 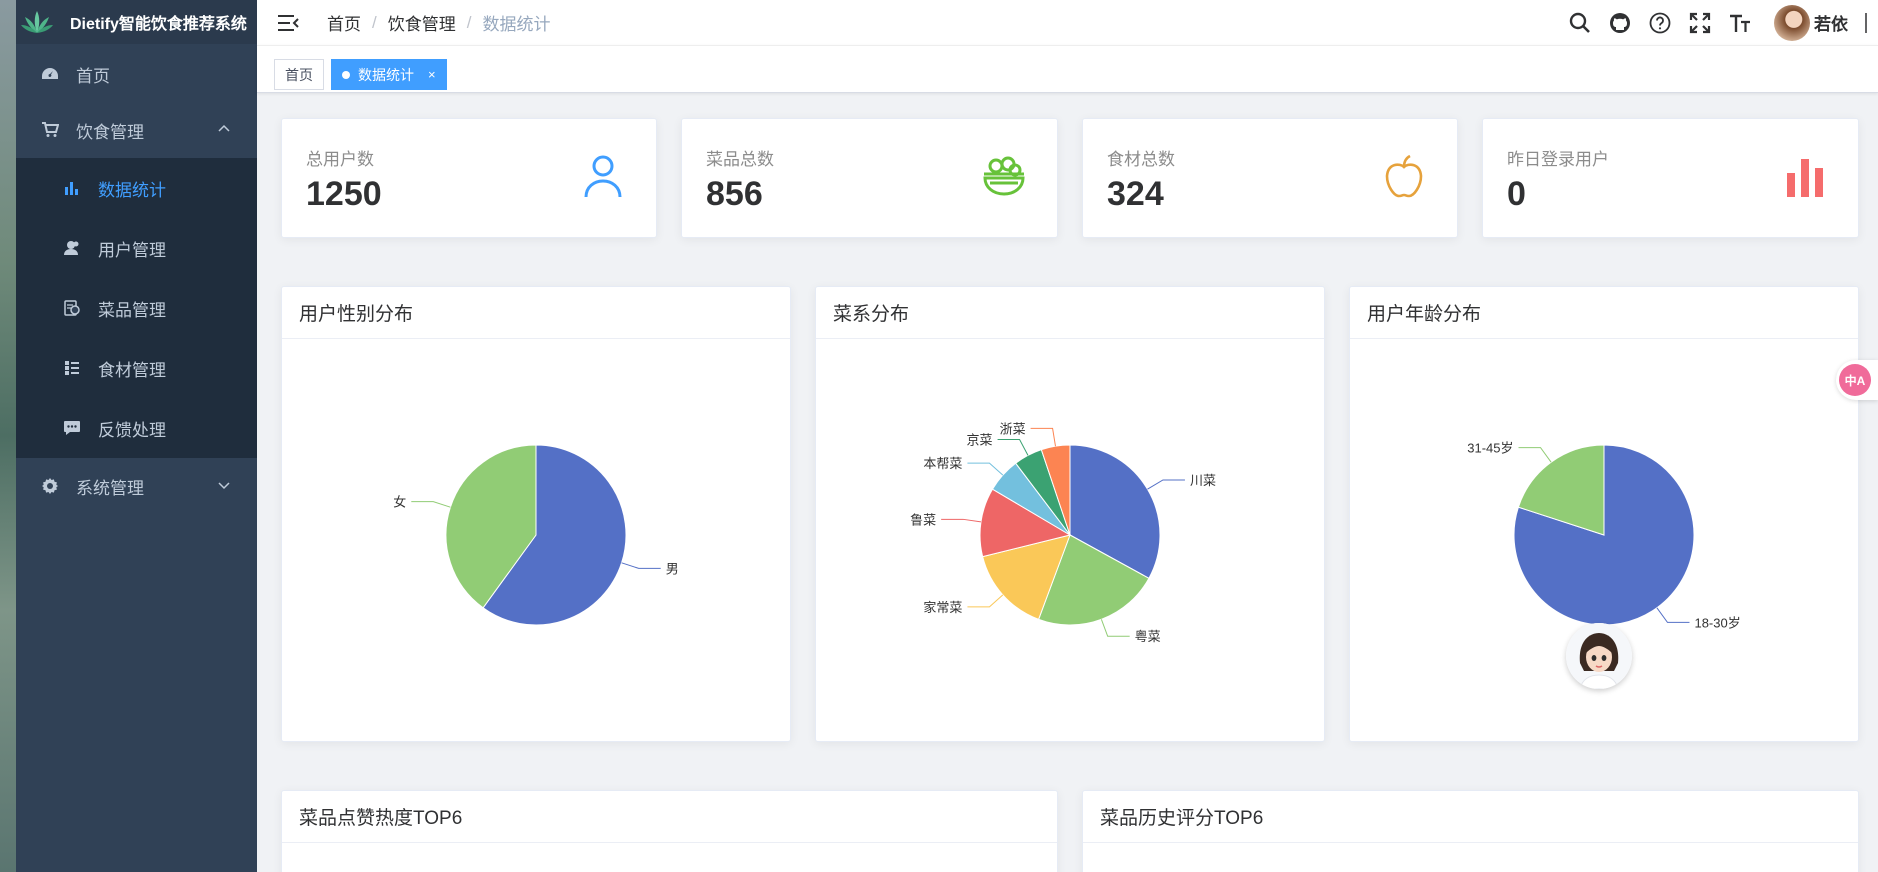 What do you see at coordinates (1148, 636) in the screenshot?
I see `pie-label: 粤菜` at bounding box center [1148, 636].